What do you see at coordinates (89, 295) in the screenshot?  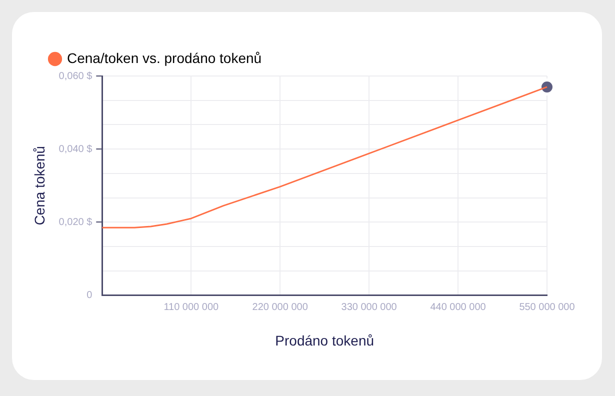 I see `y-tick-label: 0` at bounding box center [89, 295].